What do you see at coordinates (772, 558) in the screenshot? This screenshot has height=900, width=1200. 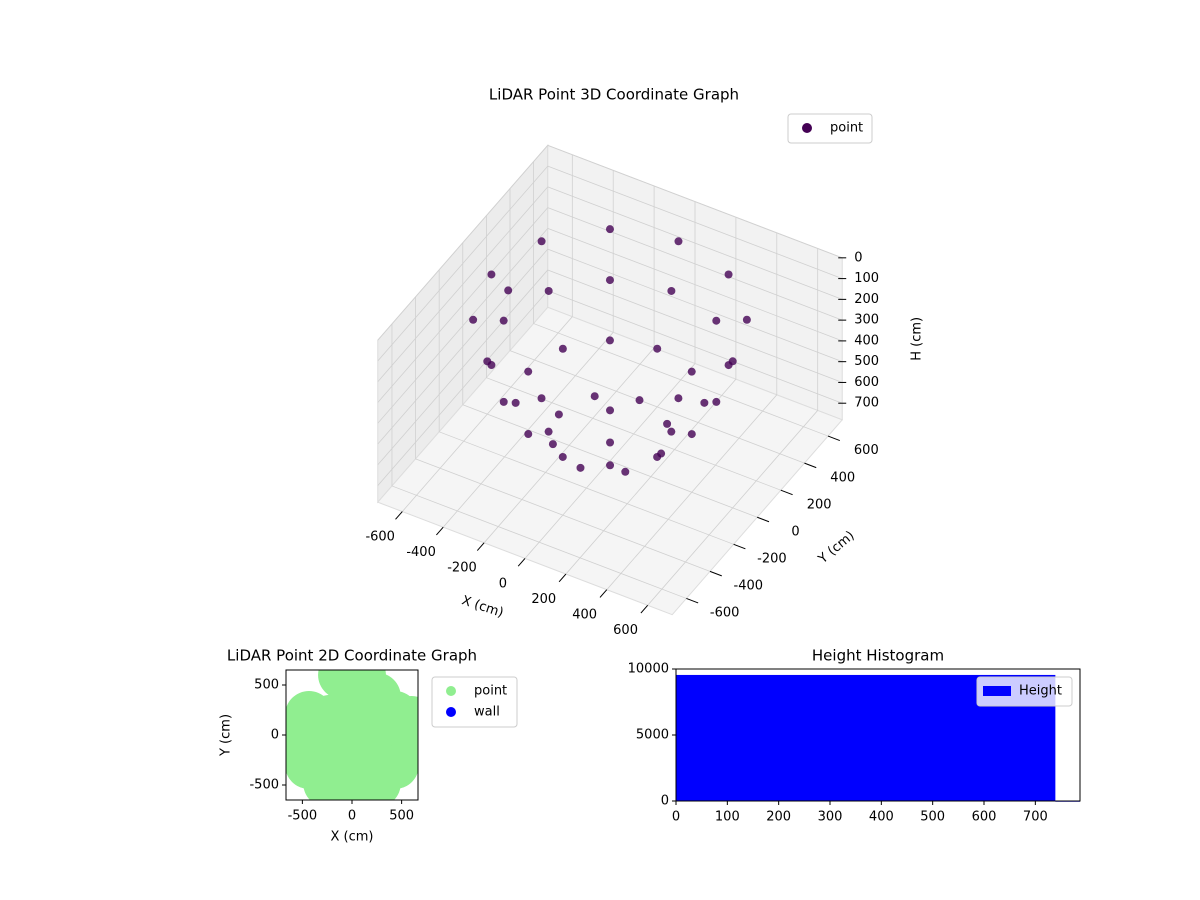 I see `y-tick-label: -200` at bounding box center [772, 558].